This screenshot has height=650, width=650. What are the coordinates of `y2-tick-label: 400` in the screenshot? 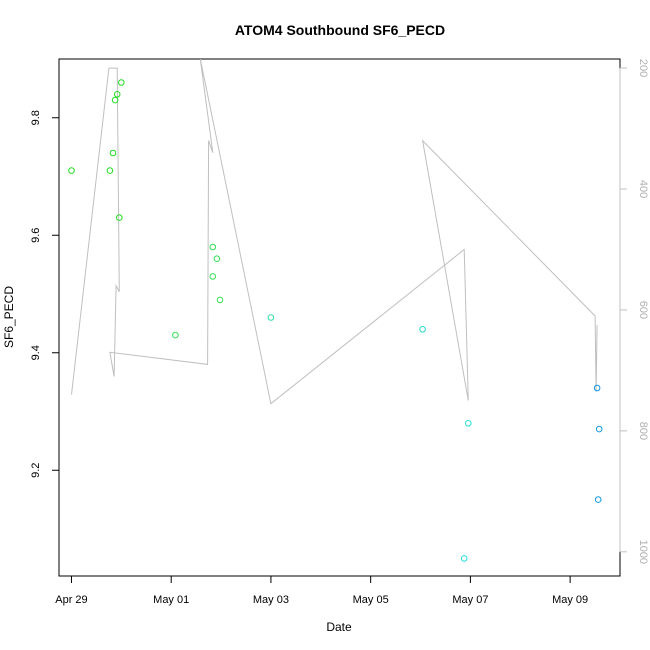 It's located at (643, 189).